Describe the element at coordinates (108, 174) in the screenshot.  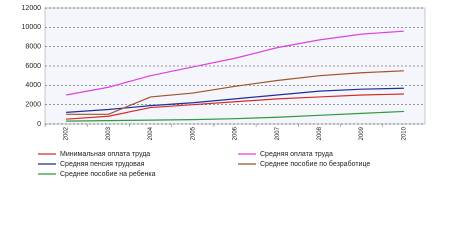
I see `legend-label: Среднее пособие на ребенка` at that location.